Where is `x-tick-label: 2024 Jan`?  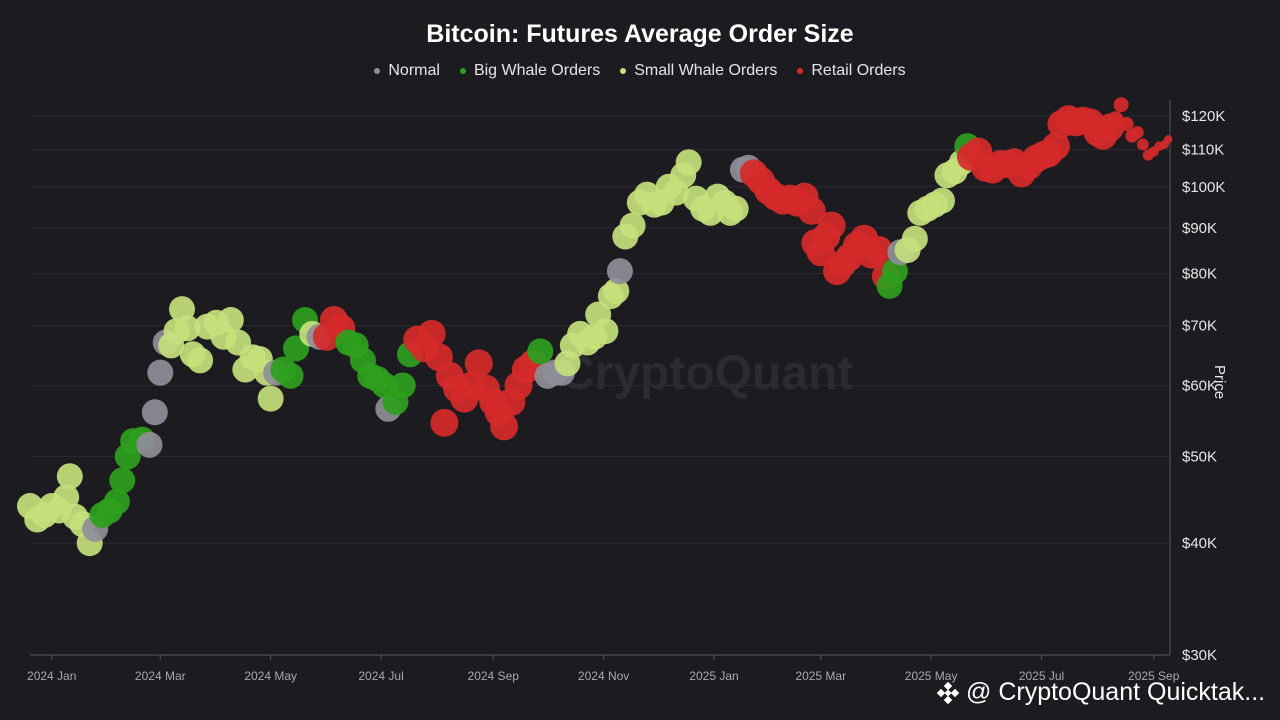
x-tick-label: 2024 Jan is located at coordinates (51, 676).